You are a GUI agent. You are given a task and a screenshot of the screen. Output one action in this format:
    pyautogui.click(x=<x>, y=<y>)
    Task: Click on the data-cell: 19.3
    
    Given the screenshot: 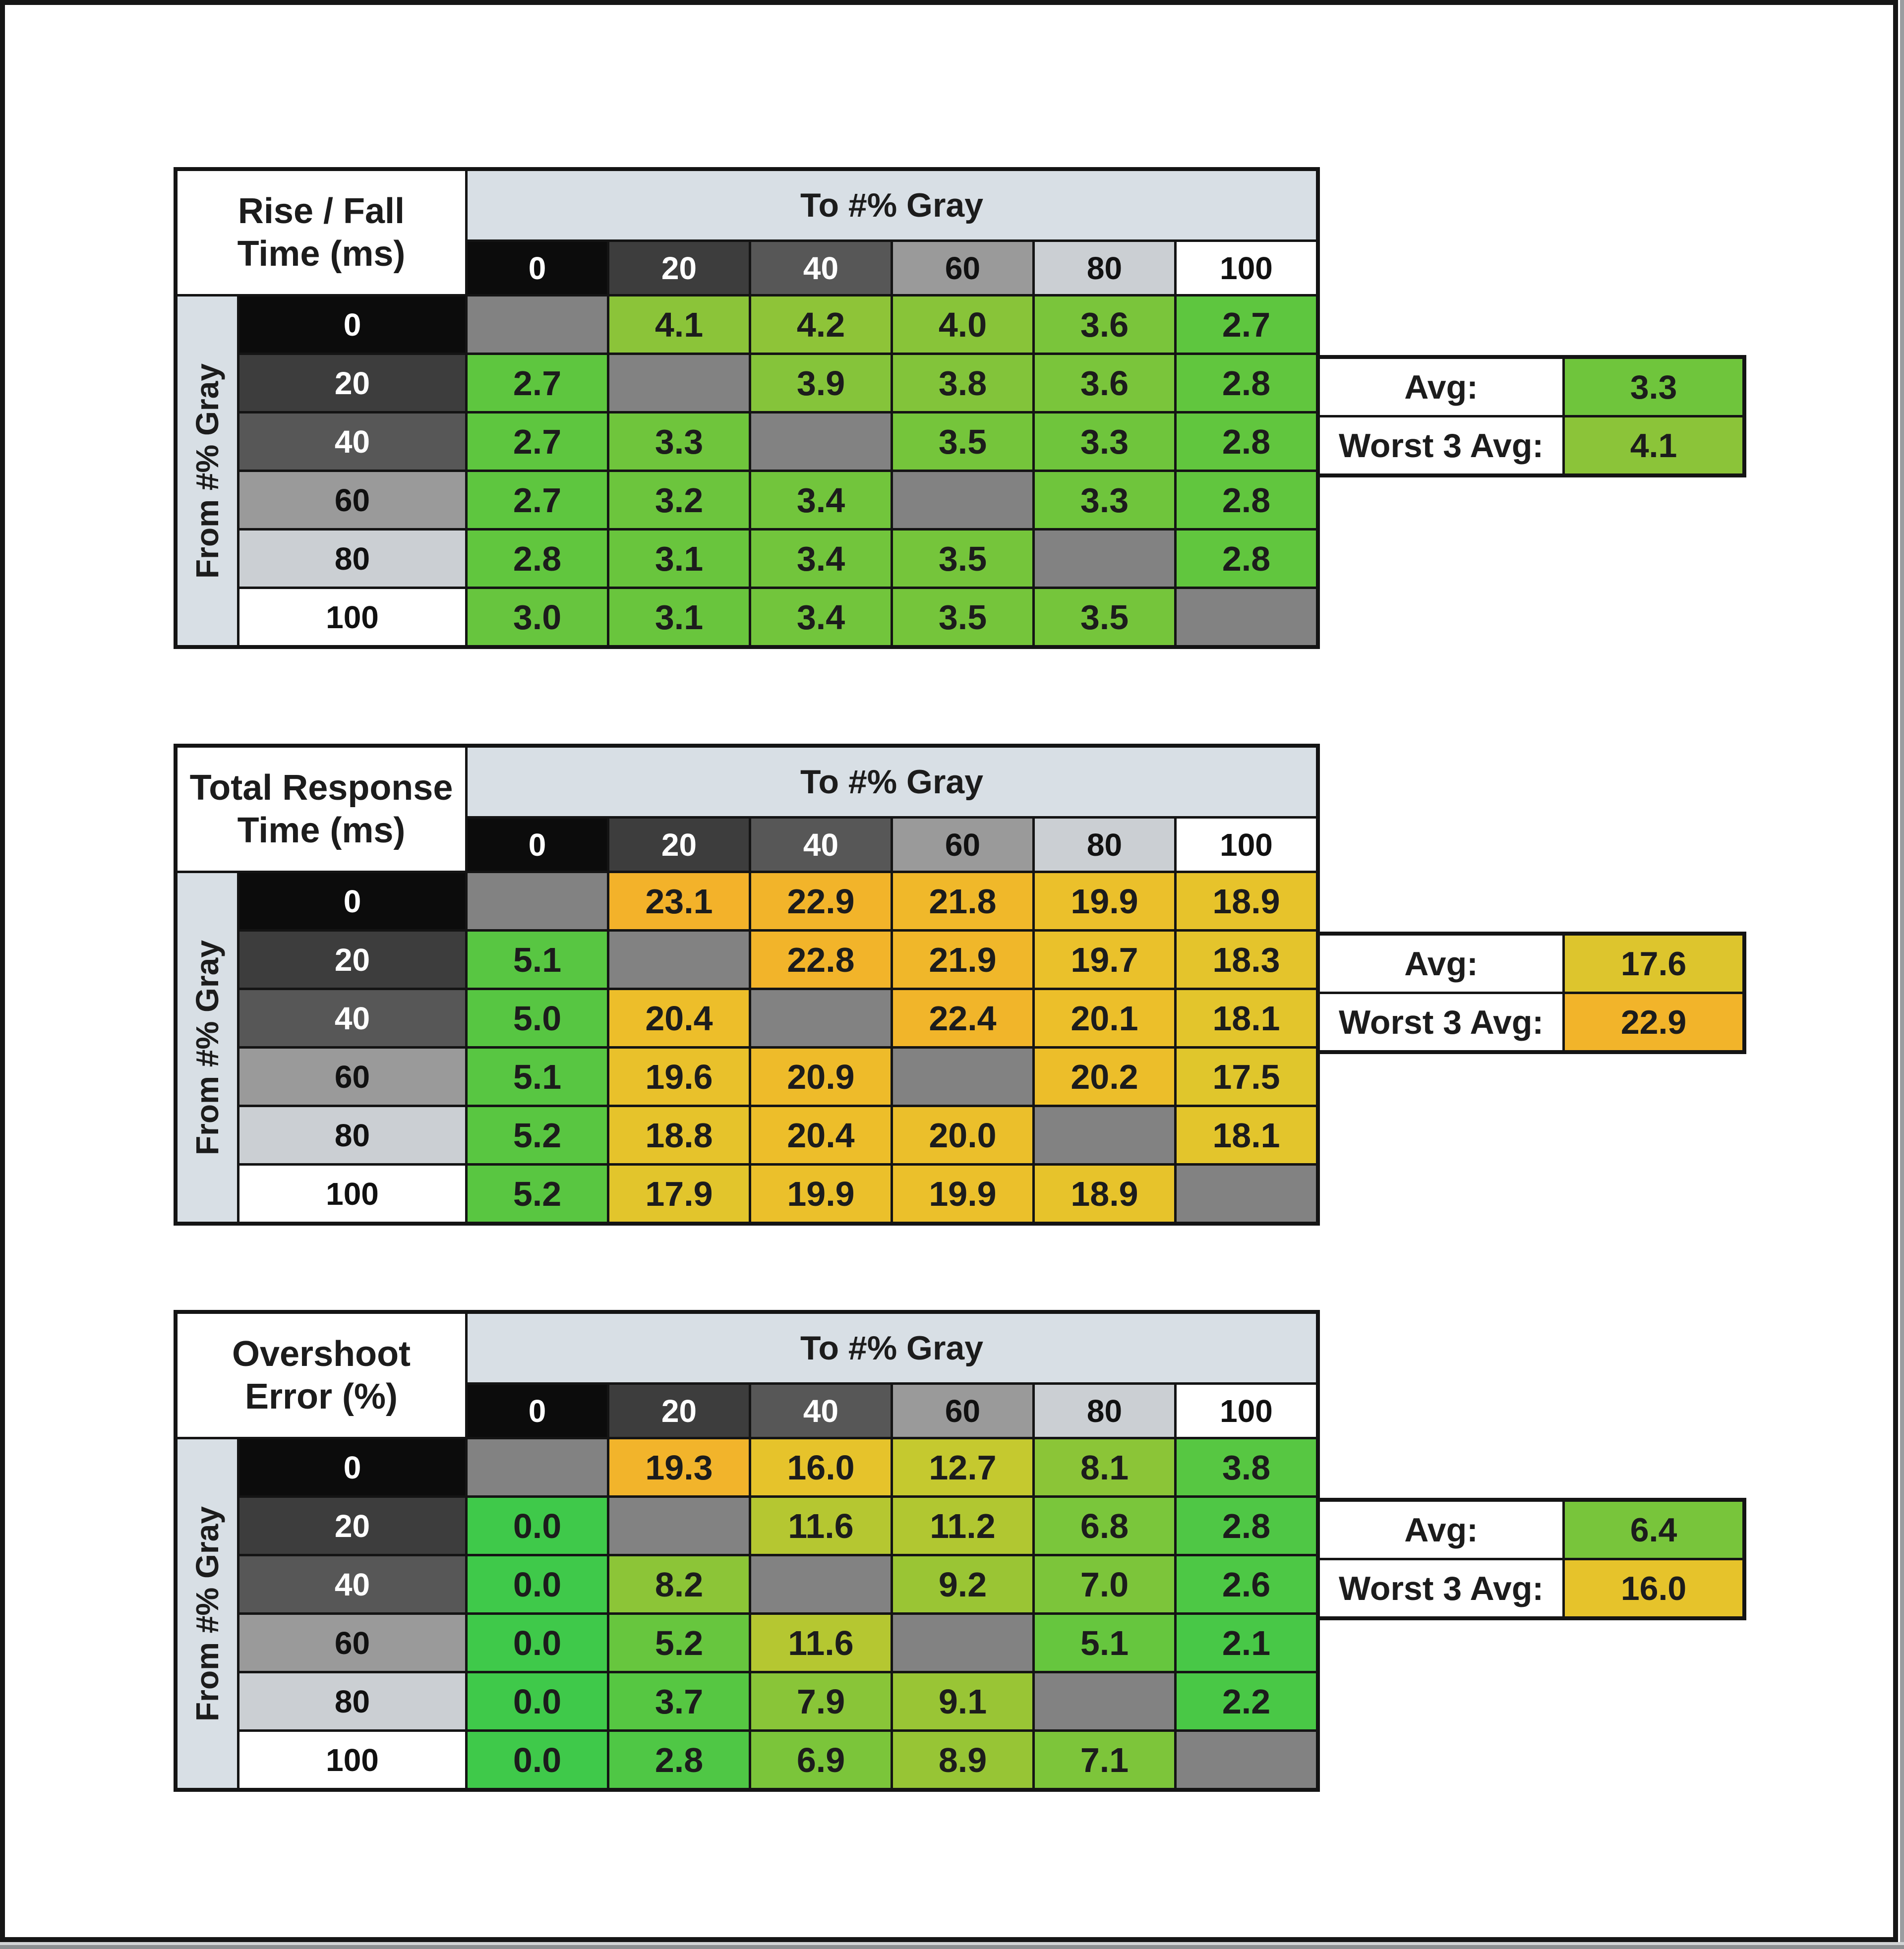 What is the action you would take?
    pyautogui.click(x=679, y=1467)
    